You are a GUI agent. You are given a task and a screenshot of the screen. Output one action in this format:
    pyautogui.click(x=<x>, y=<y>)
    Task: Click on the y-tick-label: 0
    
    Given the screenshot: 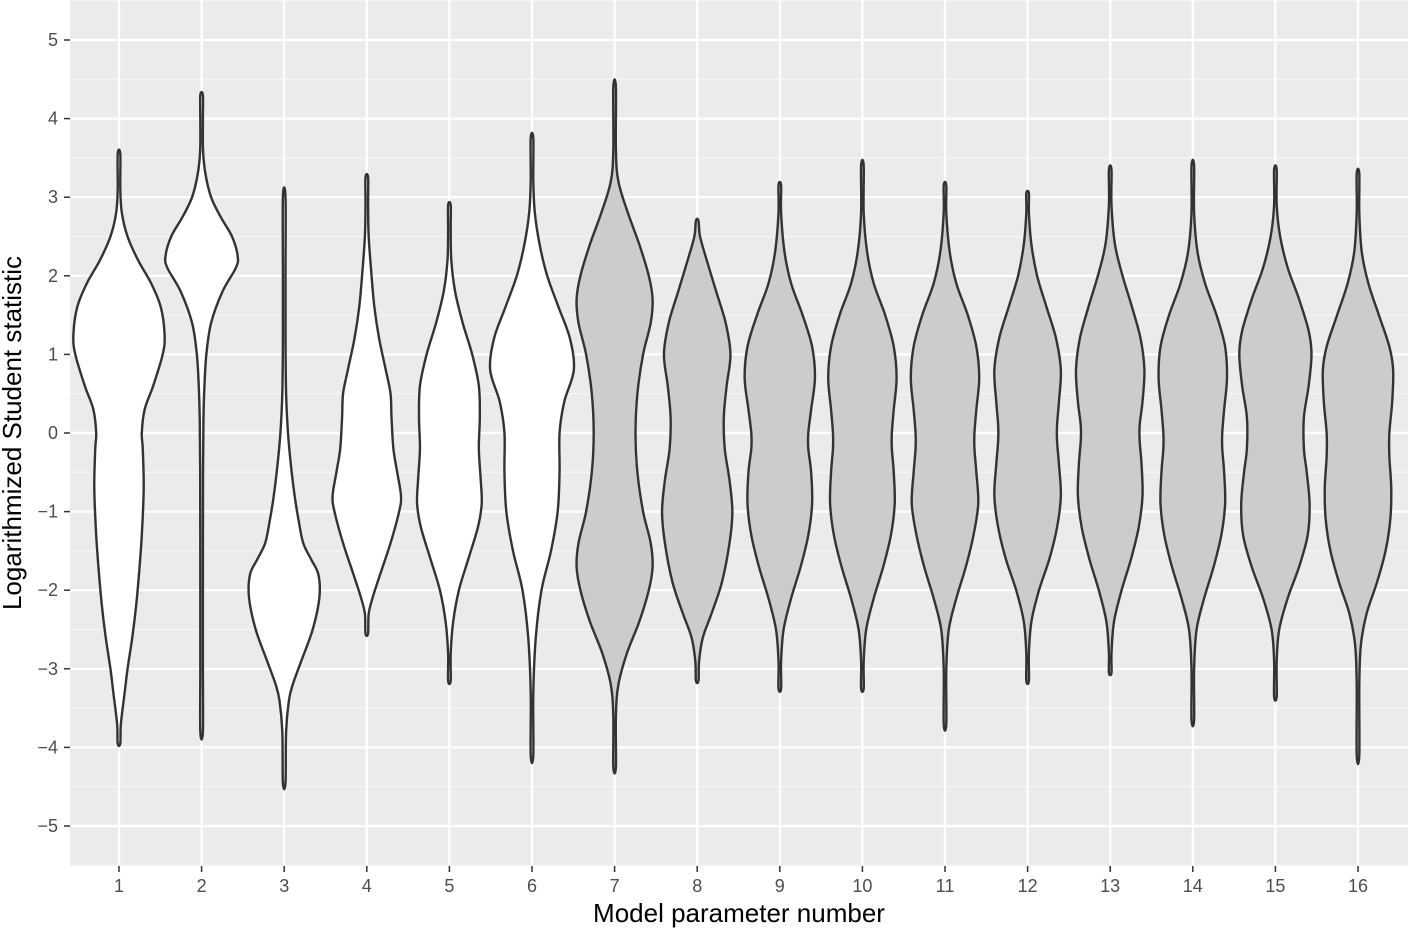 What is the action you would take?
    pyautogui.click(x=53, y=433)
    